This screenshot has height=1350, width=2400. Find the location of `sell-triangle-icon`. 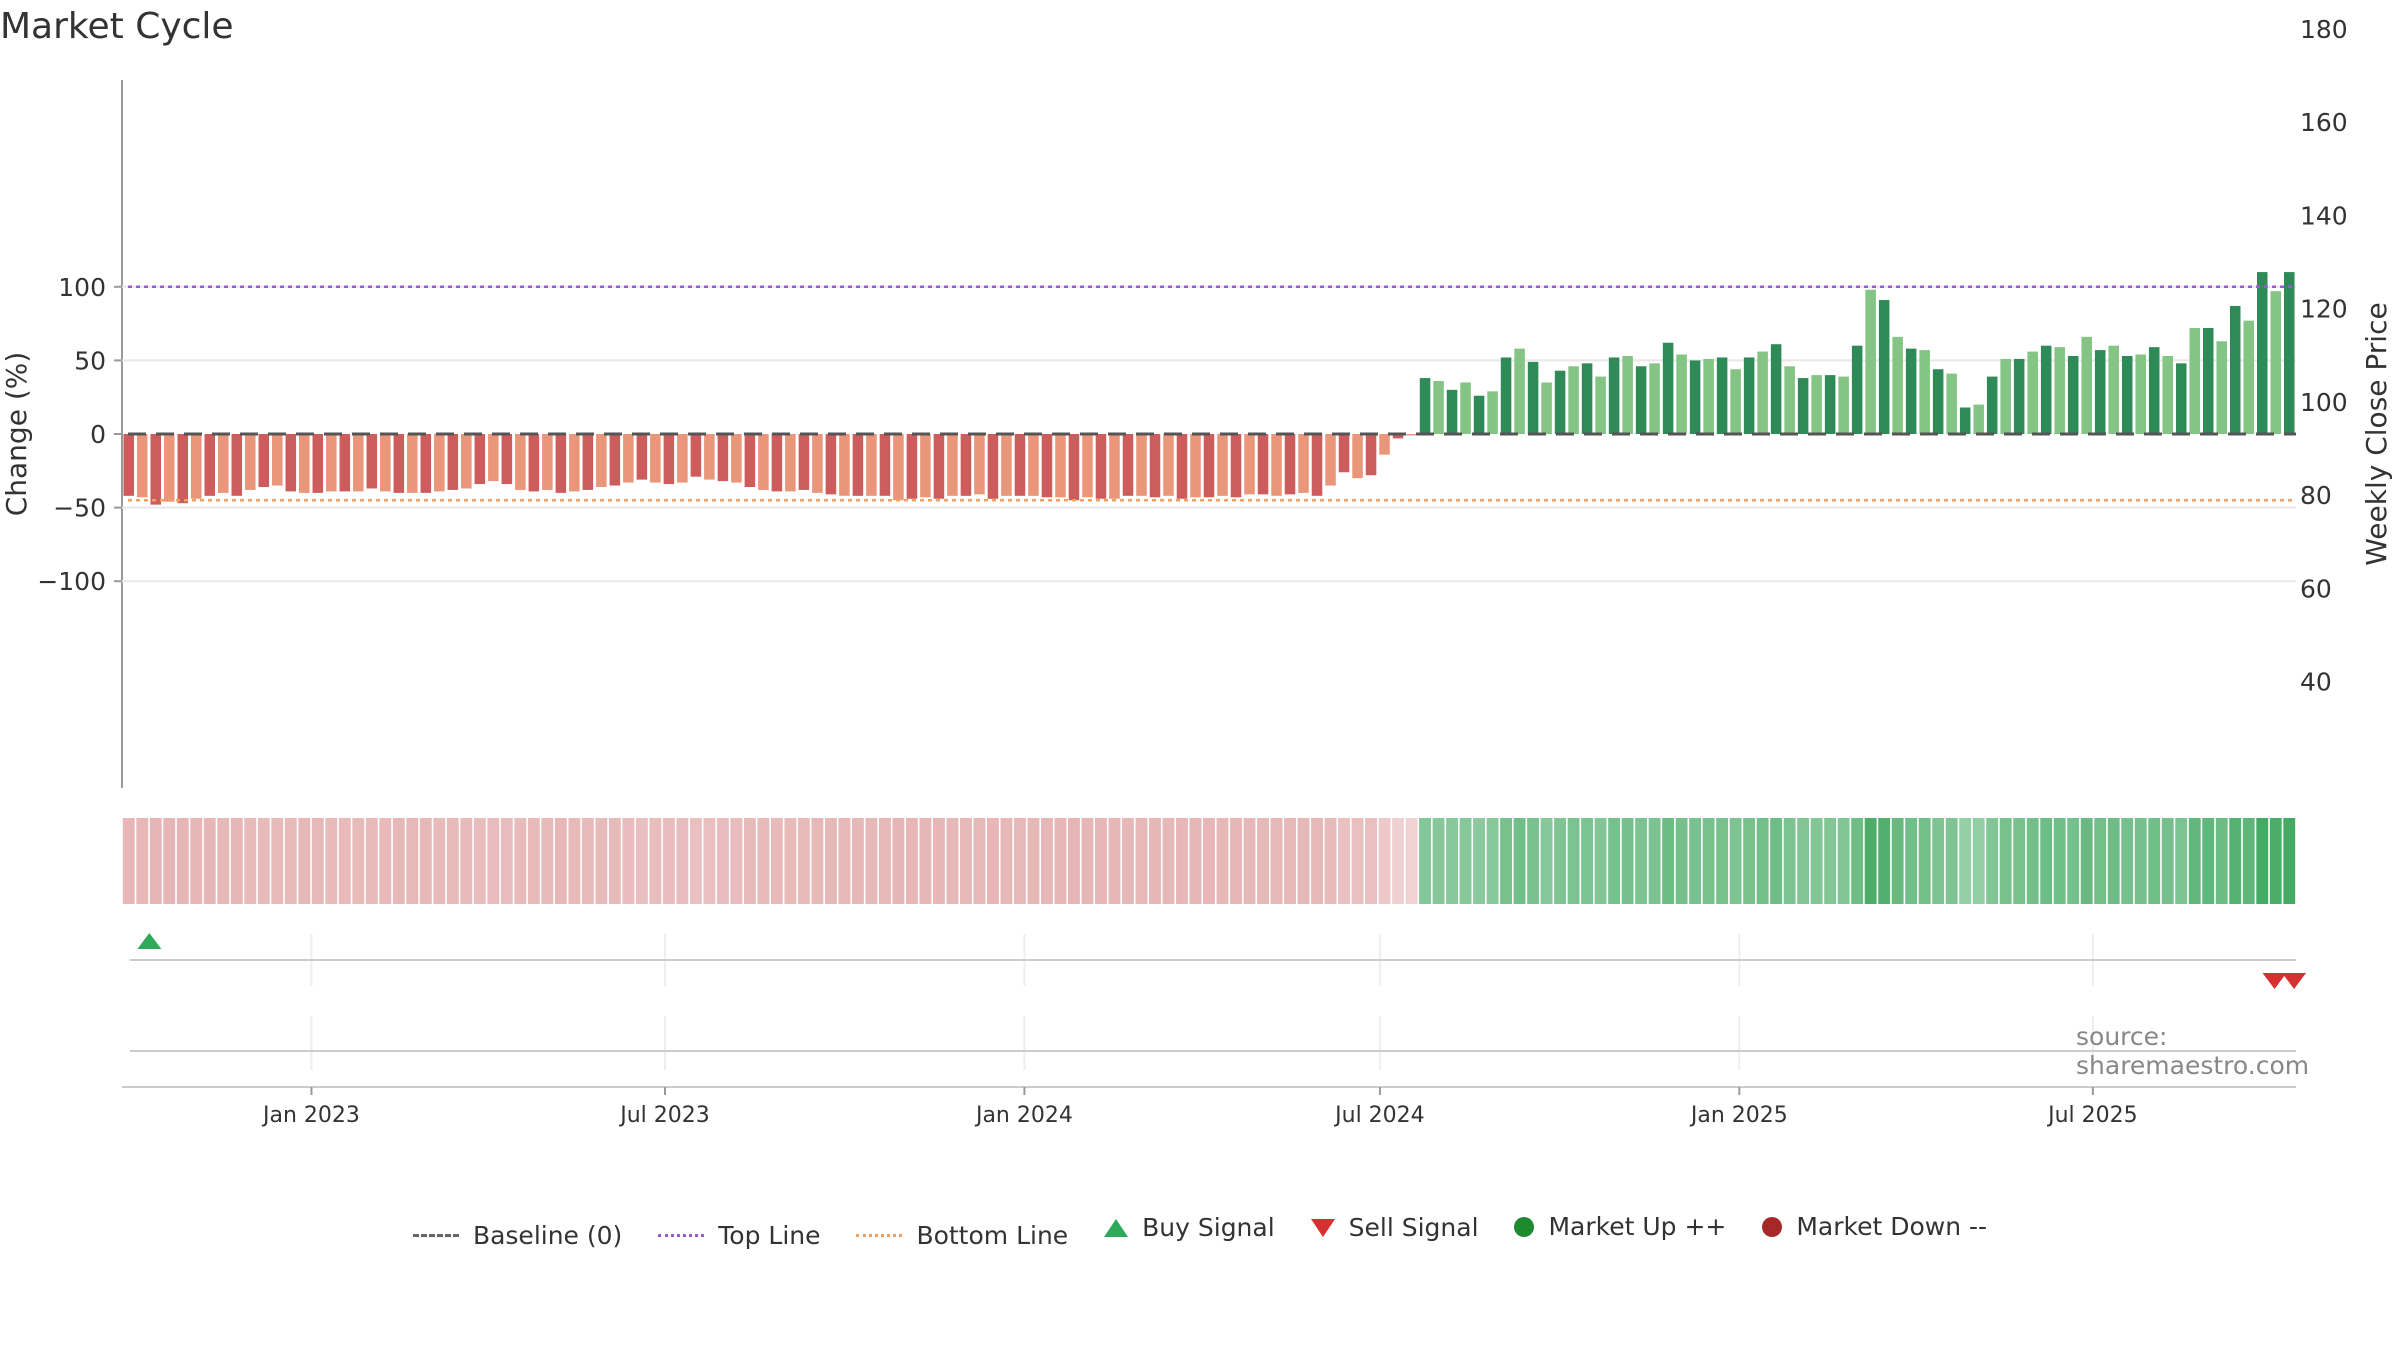

sell-triangle-icon is located at coordinates (1322, 1227).